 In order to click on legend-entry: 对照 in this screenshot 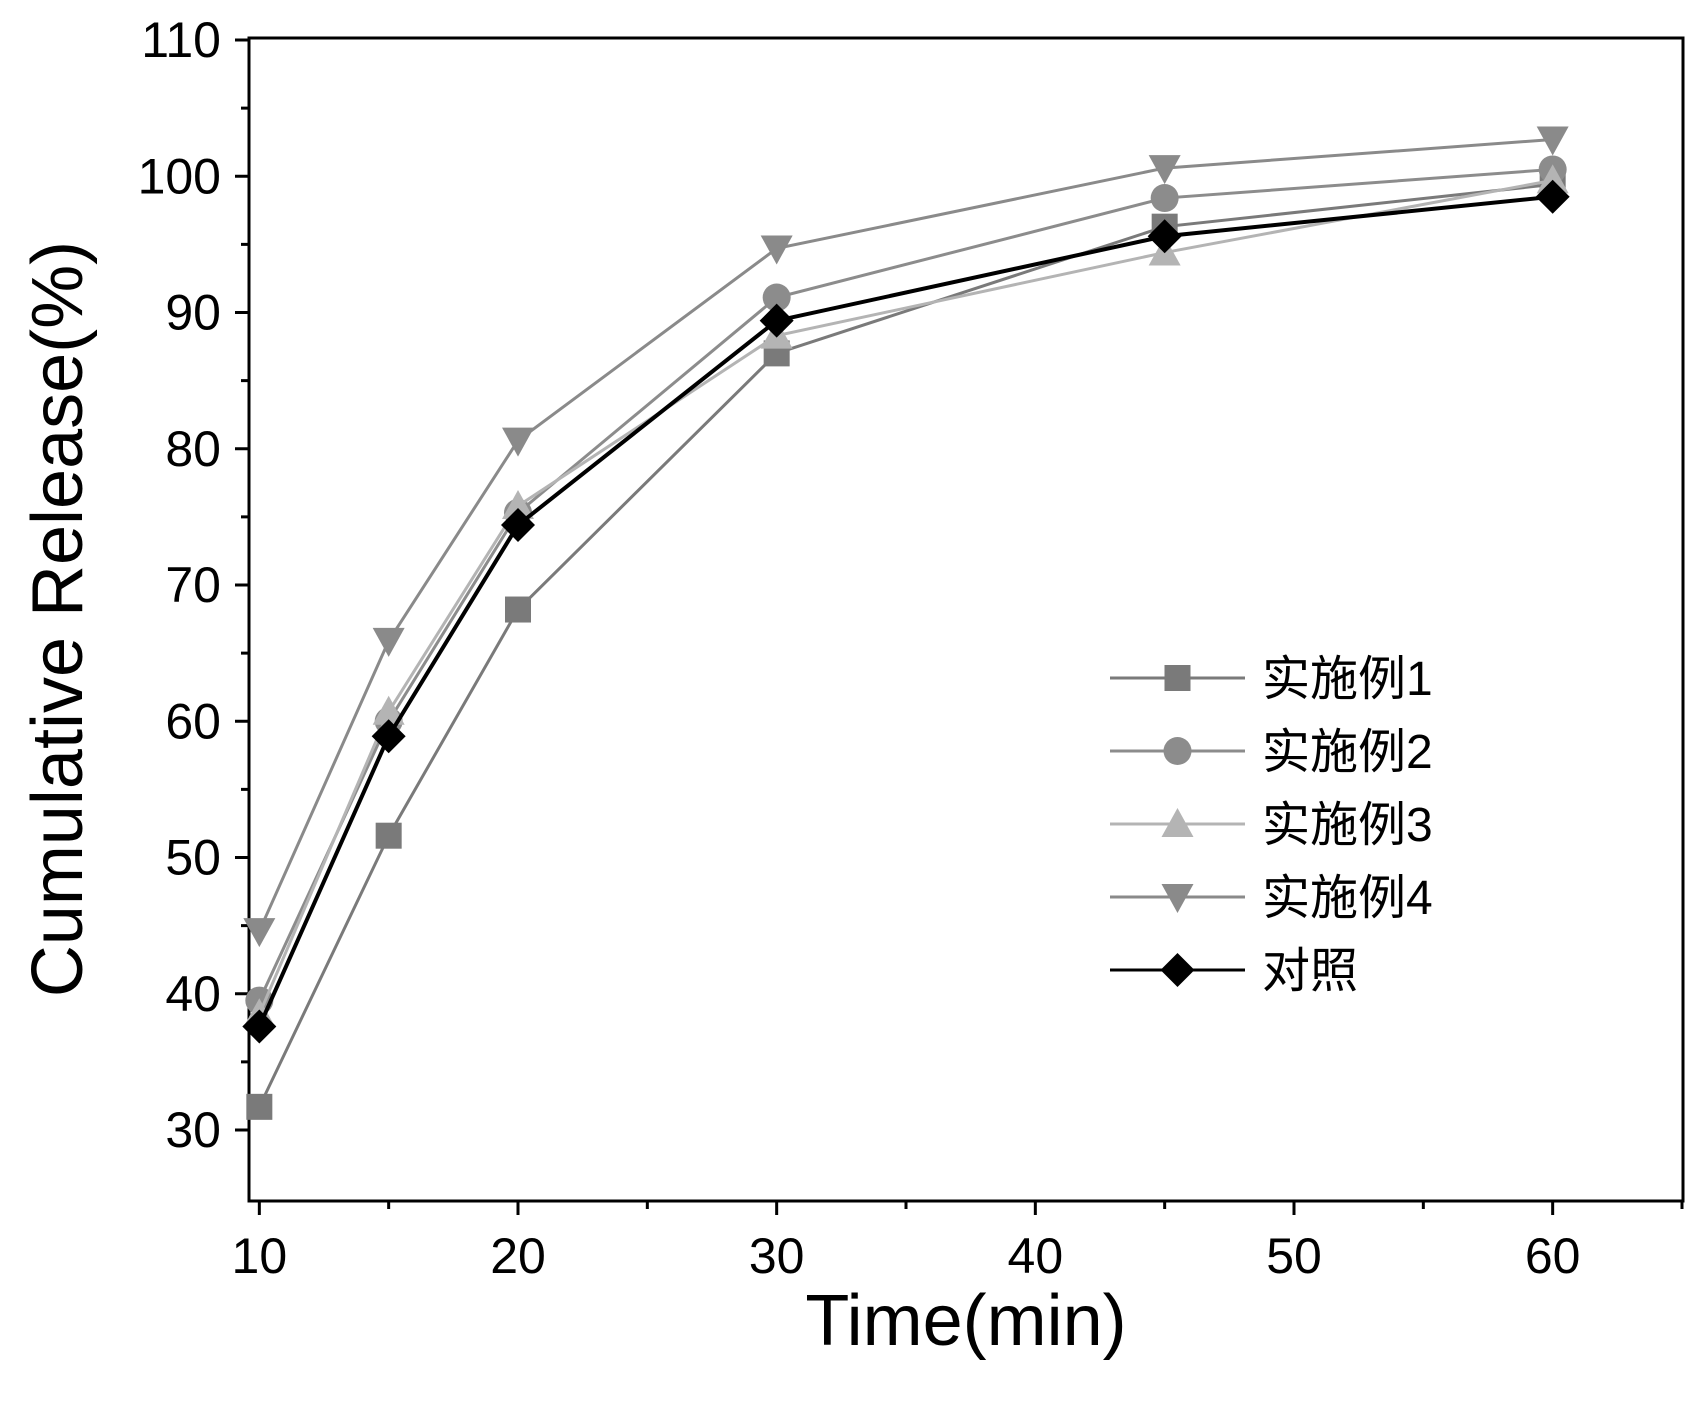, I will do `click(1234, 971)`.